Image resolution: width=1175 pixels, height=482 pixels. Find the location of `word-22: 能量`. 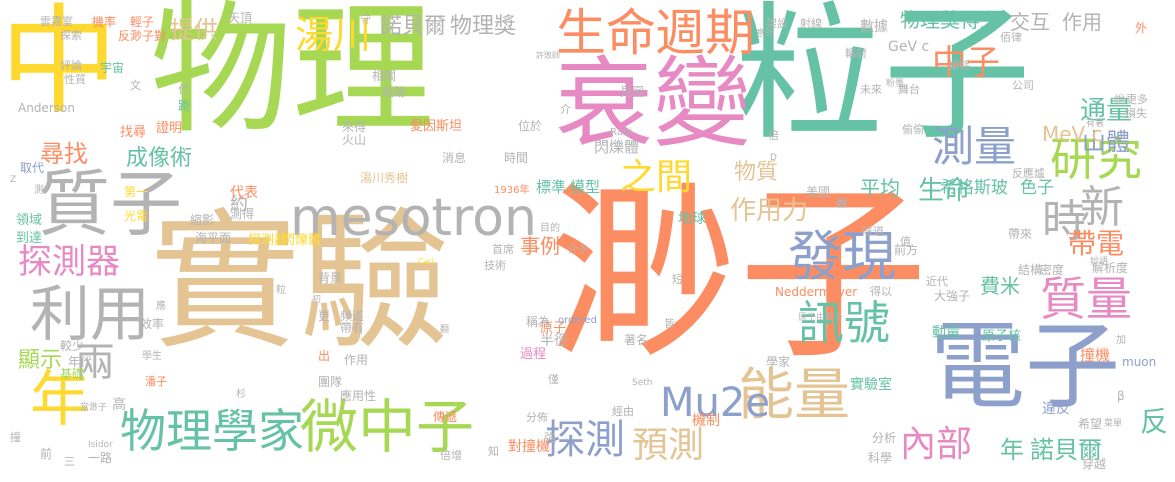

word-22: 能量 is located at coordinates (794, 395).